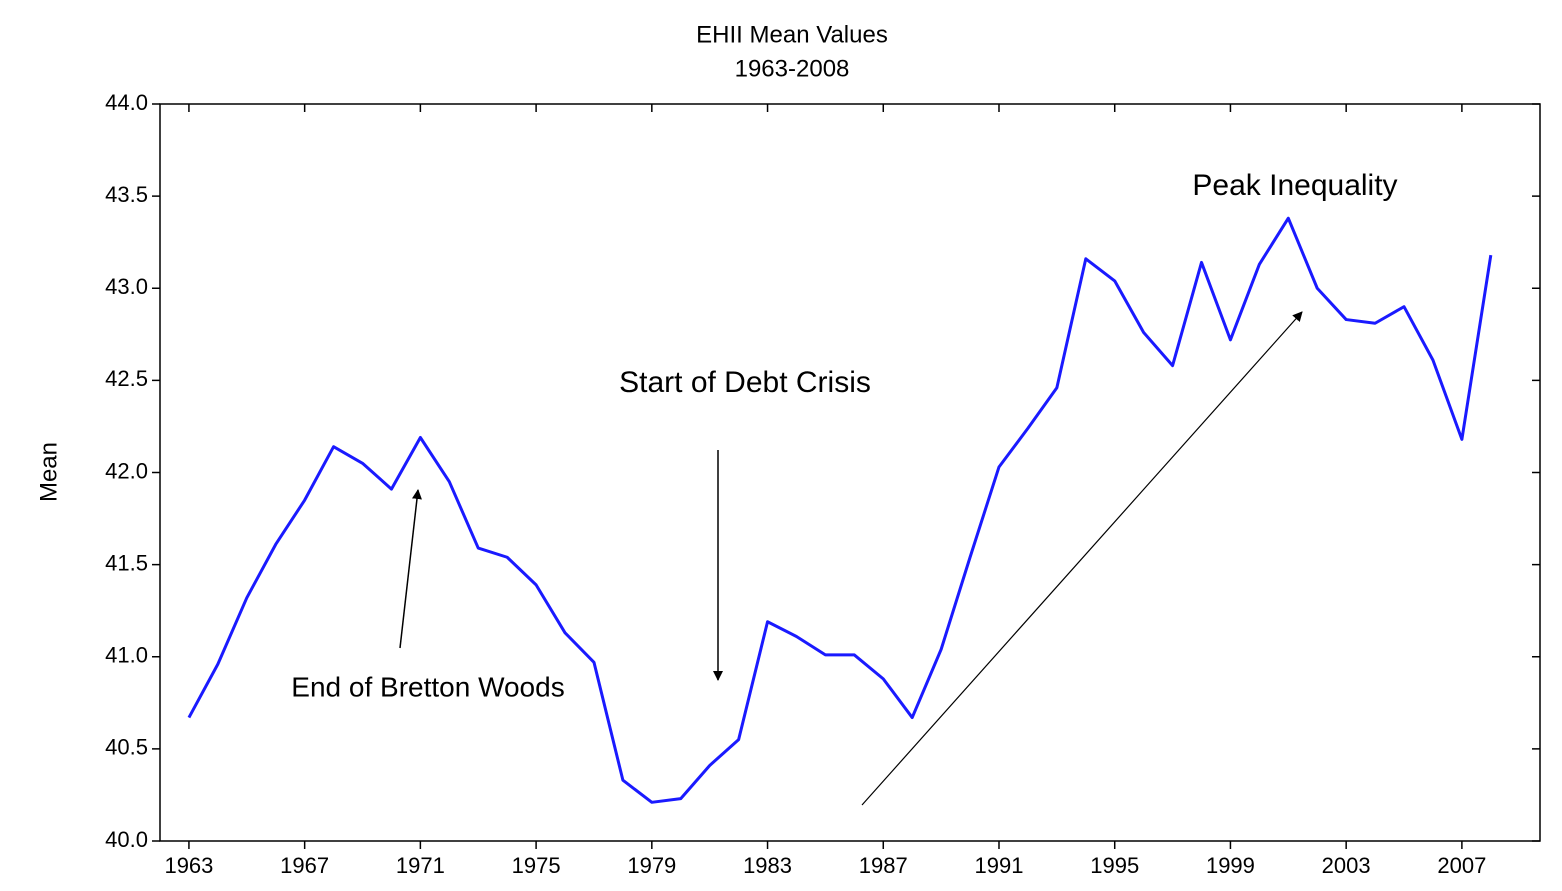 The height and width of the screenshot is (891, 1562). Describe the element at coordinates (767, 865) in the screenshot. I see `x-tick-label: 1983` at that location.